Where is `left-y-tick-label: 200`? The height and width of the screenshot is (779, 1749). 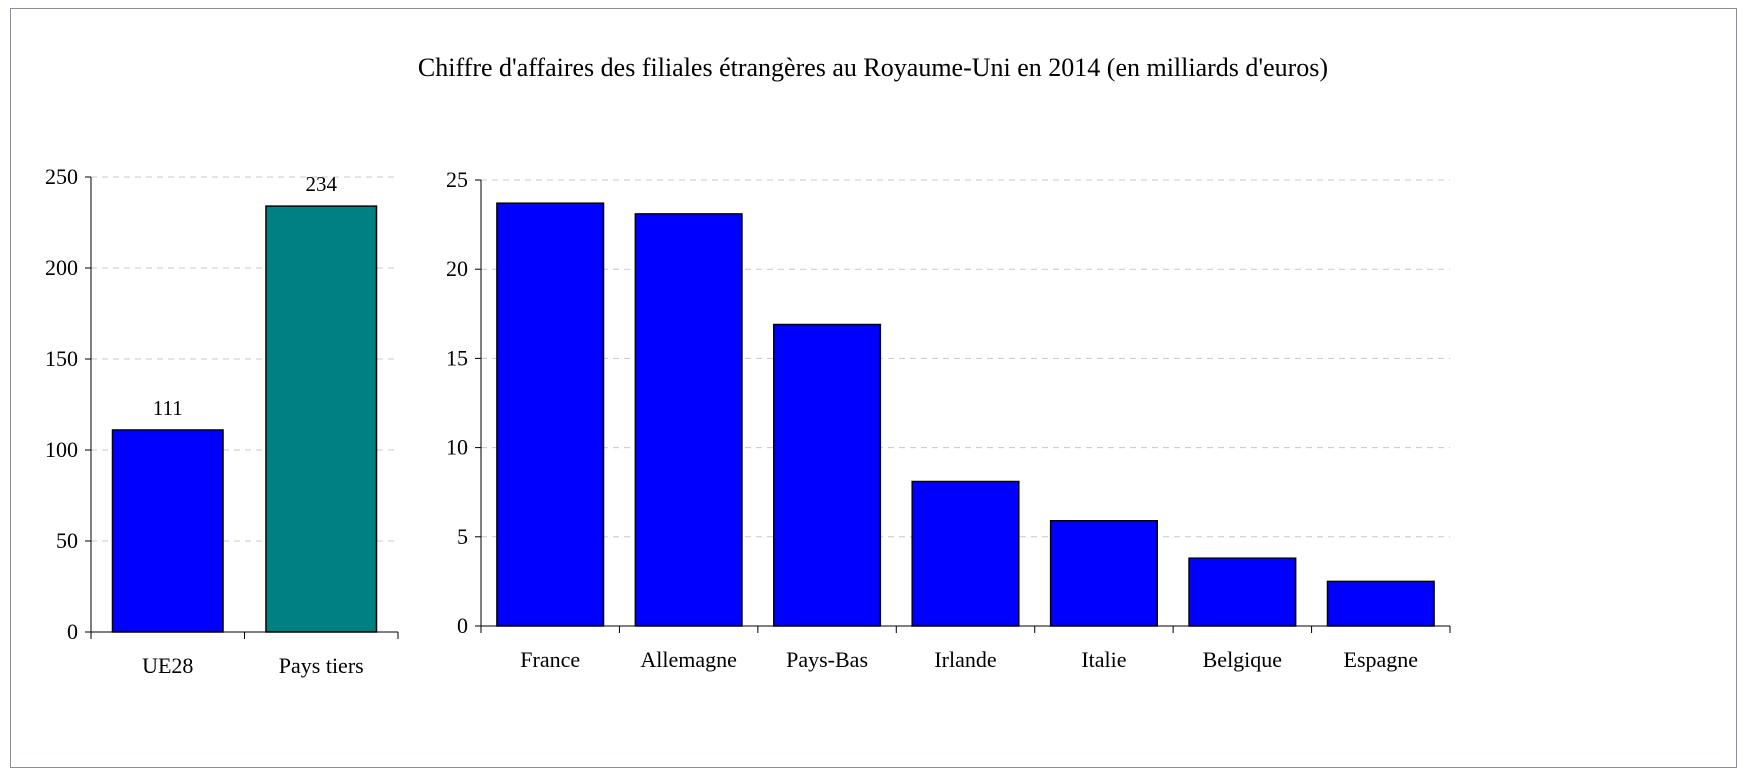
left-y-tick-label: 200 is located at coordinates (61, 267).